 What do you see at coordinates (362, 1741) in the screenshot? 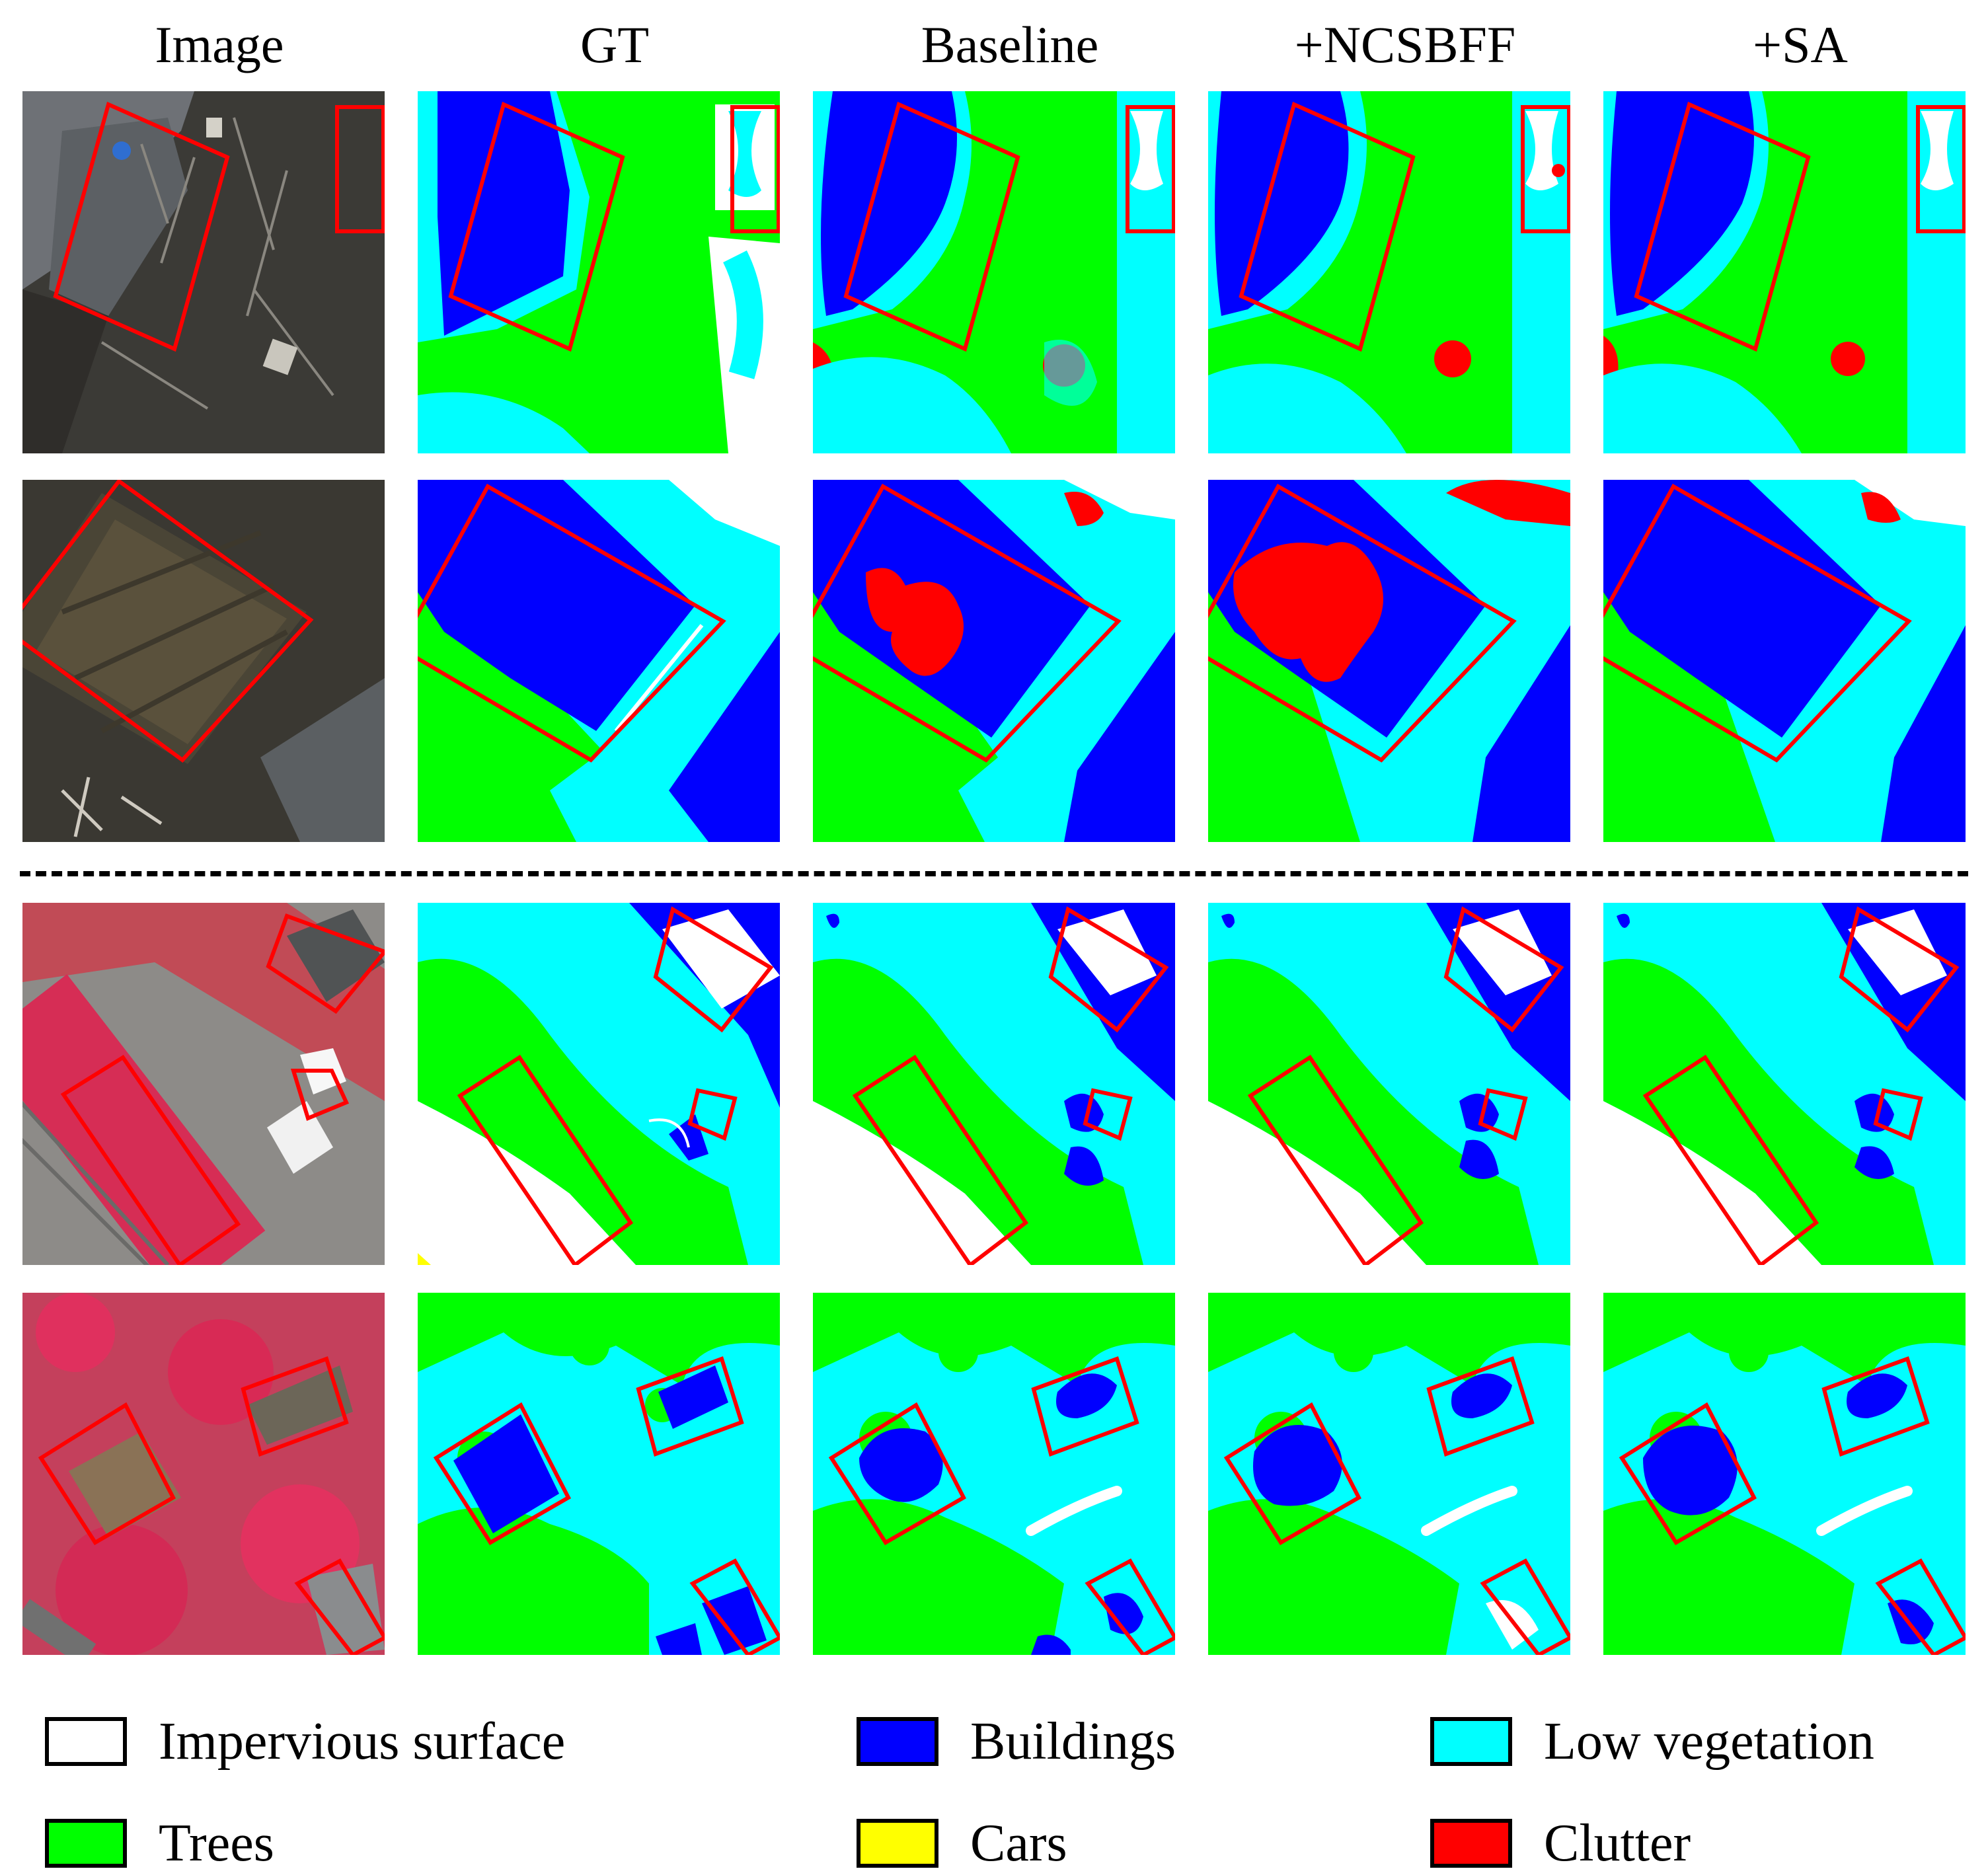
I see `legend-label: Impervious surface` at bounding box center [362, 1741].